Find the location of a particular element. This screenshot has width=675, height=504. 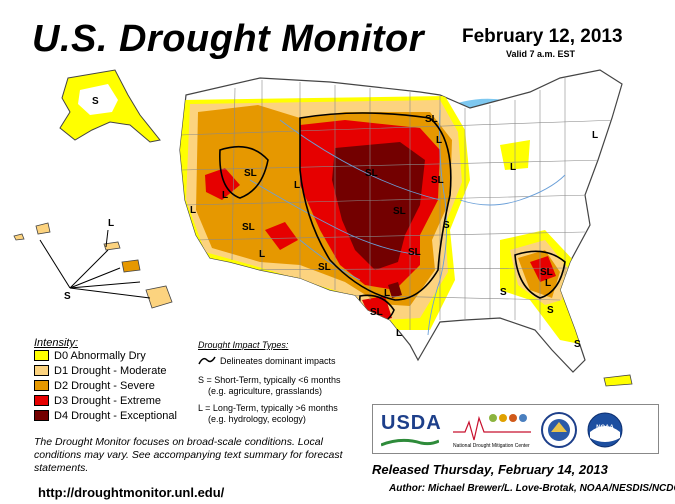

impact-long-term-eg: (e.g. hydrology, ecology) is located at coordinates (257, 419).